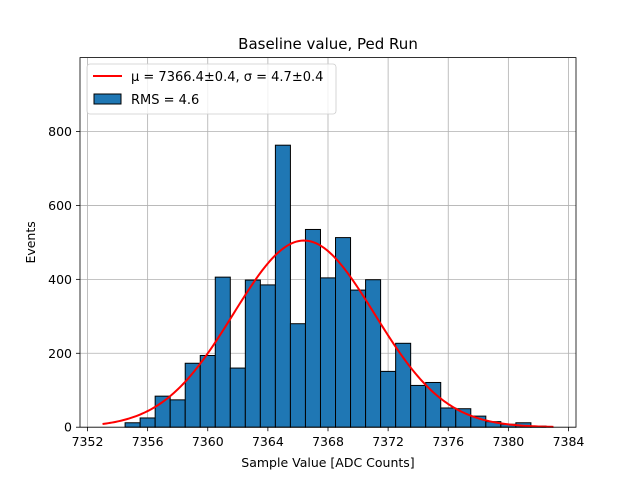 This screenshot has width=640, height=480. I want to click on x-tick-label: 7368, so click(328, 441).